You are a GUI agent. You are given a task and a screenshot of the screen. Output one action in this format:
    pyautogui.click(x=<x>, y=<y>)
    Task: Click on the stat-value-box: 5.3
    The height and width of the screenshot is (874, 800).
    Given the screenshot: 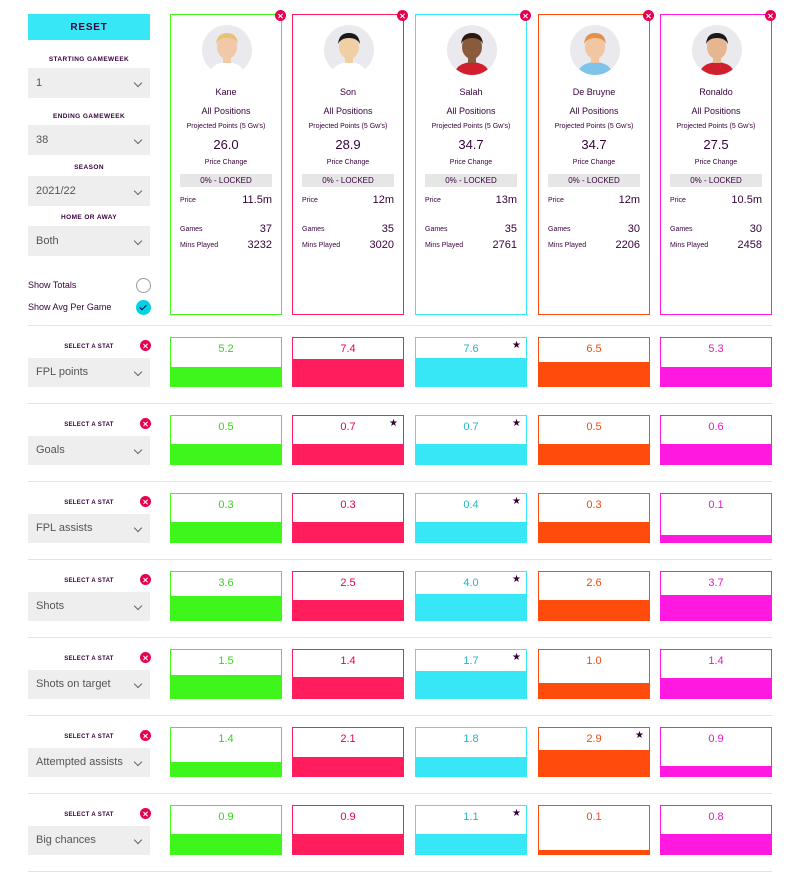 What is the action you would take?
    pyautogui.click(x=716, y=362)
    